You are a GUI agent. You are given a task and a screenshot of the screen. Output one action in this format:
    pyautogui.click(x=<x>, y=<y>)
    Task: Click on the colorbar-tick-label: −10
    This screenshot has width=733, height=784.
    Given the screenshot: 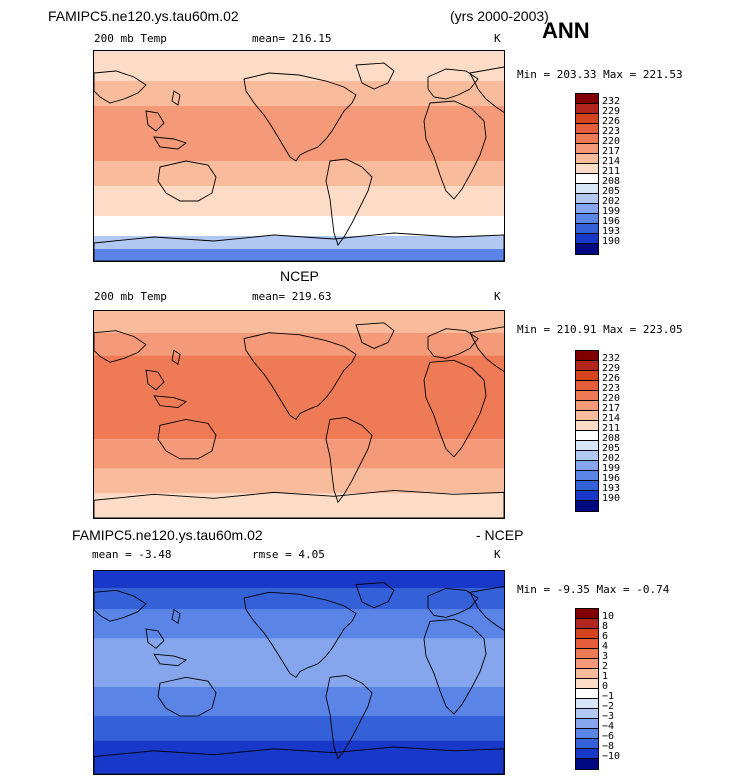 What is the action you would take?
    pyautogui.click(x=611, y=756)
    